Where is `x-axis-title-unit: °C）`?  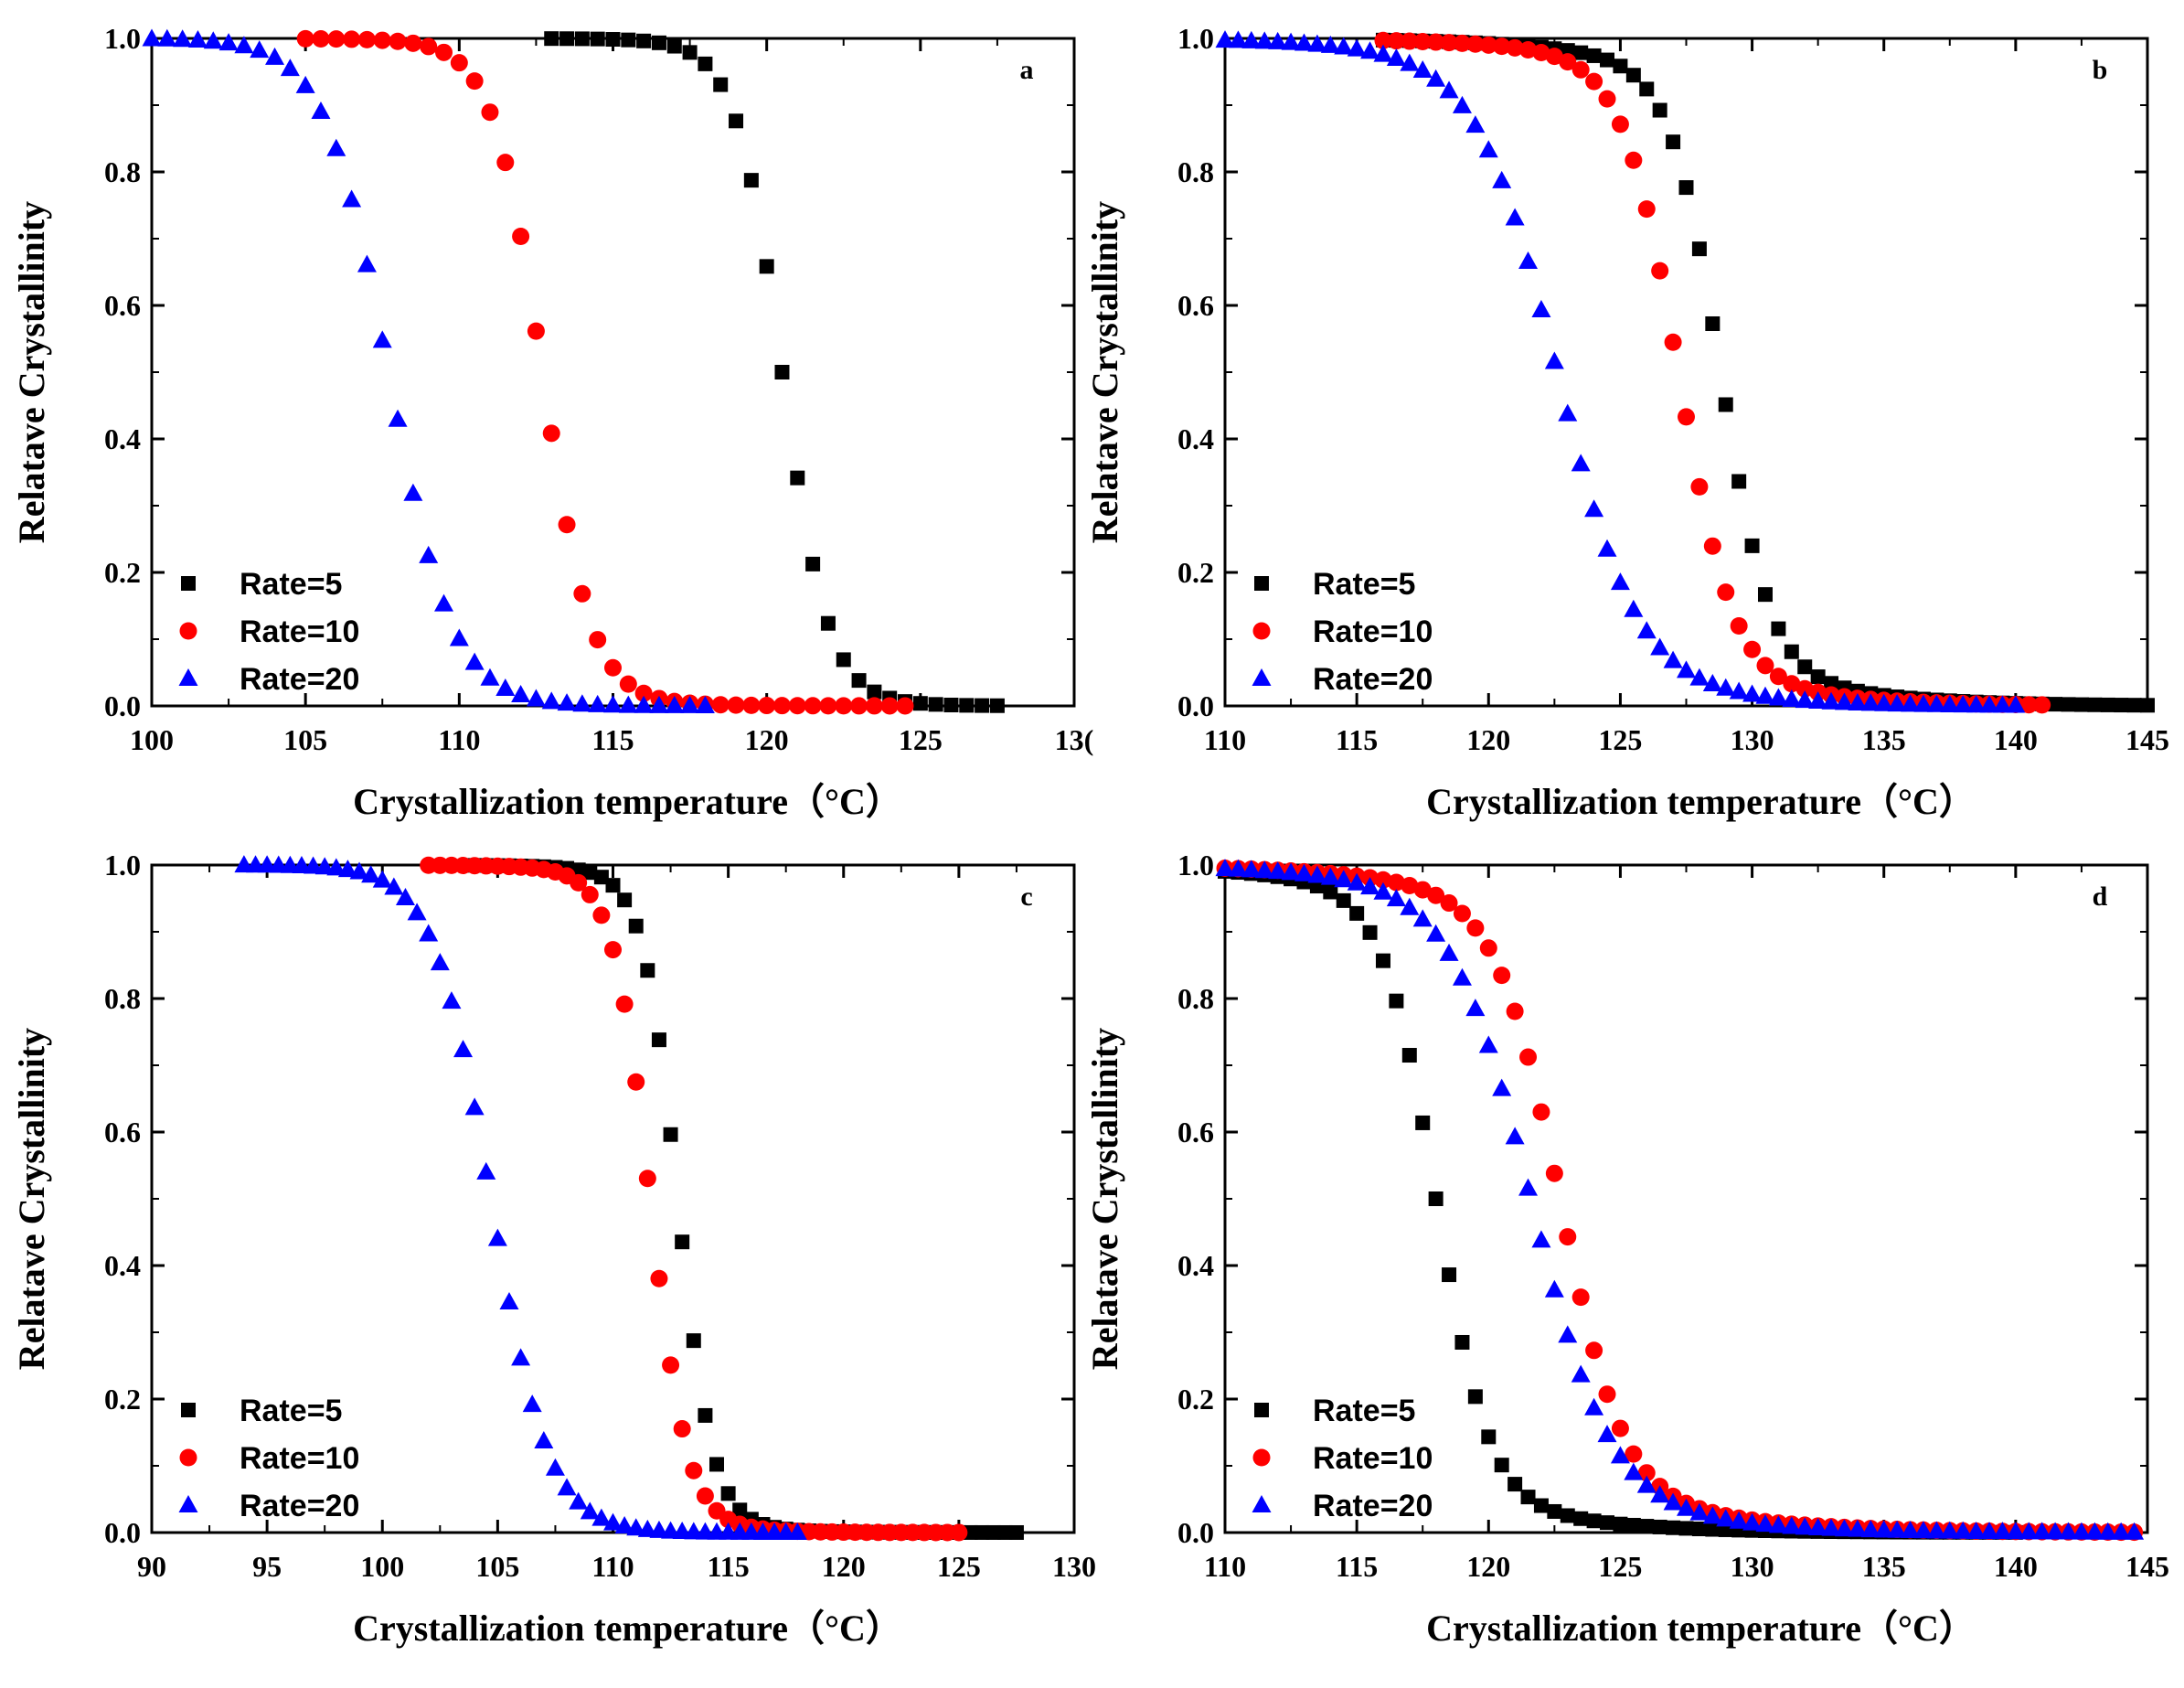 x-axis-title-unit: °C） is located at coordinates (1937, 801).